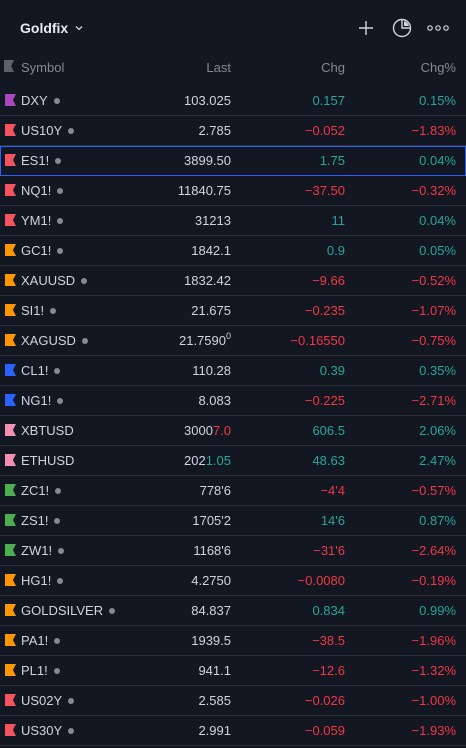 The width and height of the screenshot is (466, 748). I want to click on change-percent-cell: −1.00%, so click(433, 700).